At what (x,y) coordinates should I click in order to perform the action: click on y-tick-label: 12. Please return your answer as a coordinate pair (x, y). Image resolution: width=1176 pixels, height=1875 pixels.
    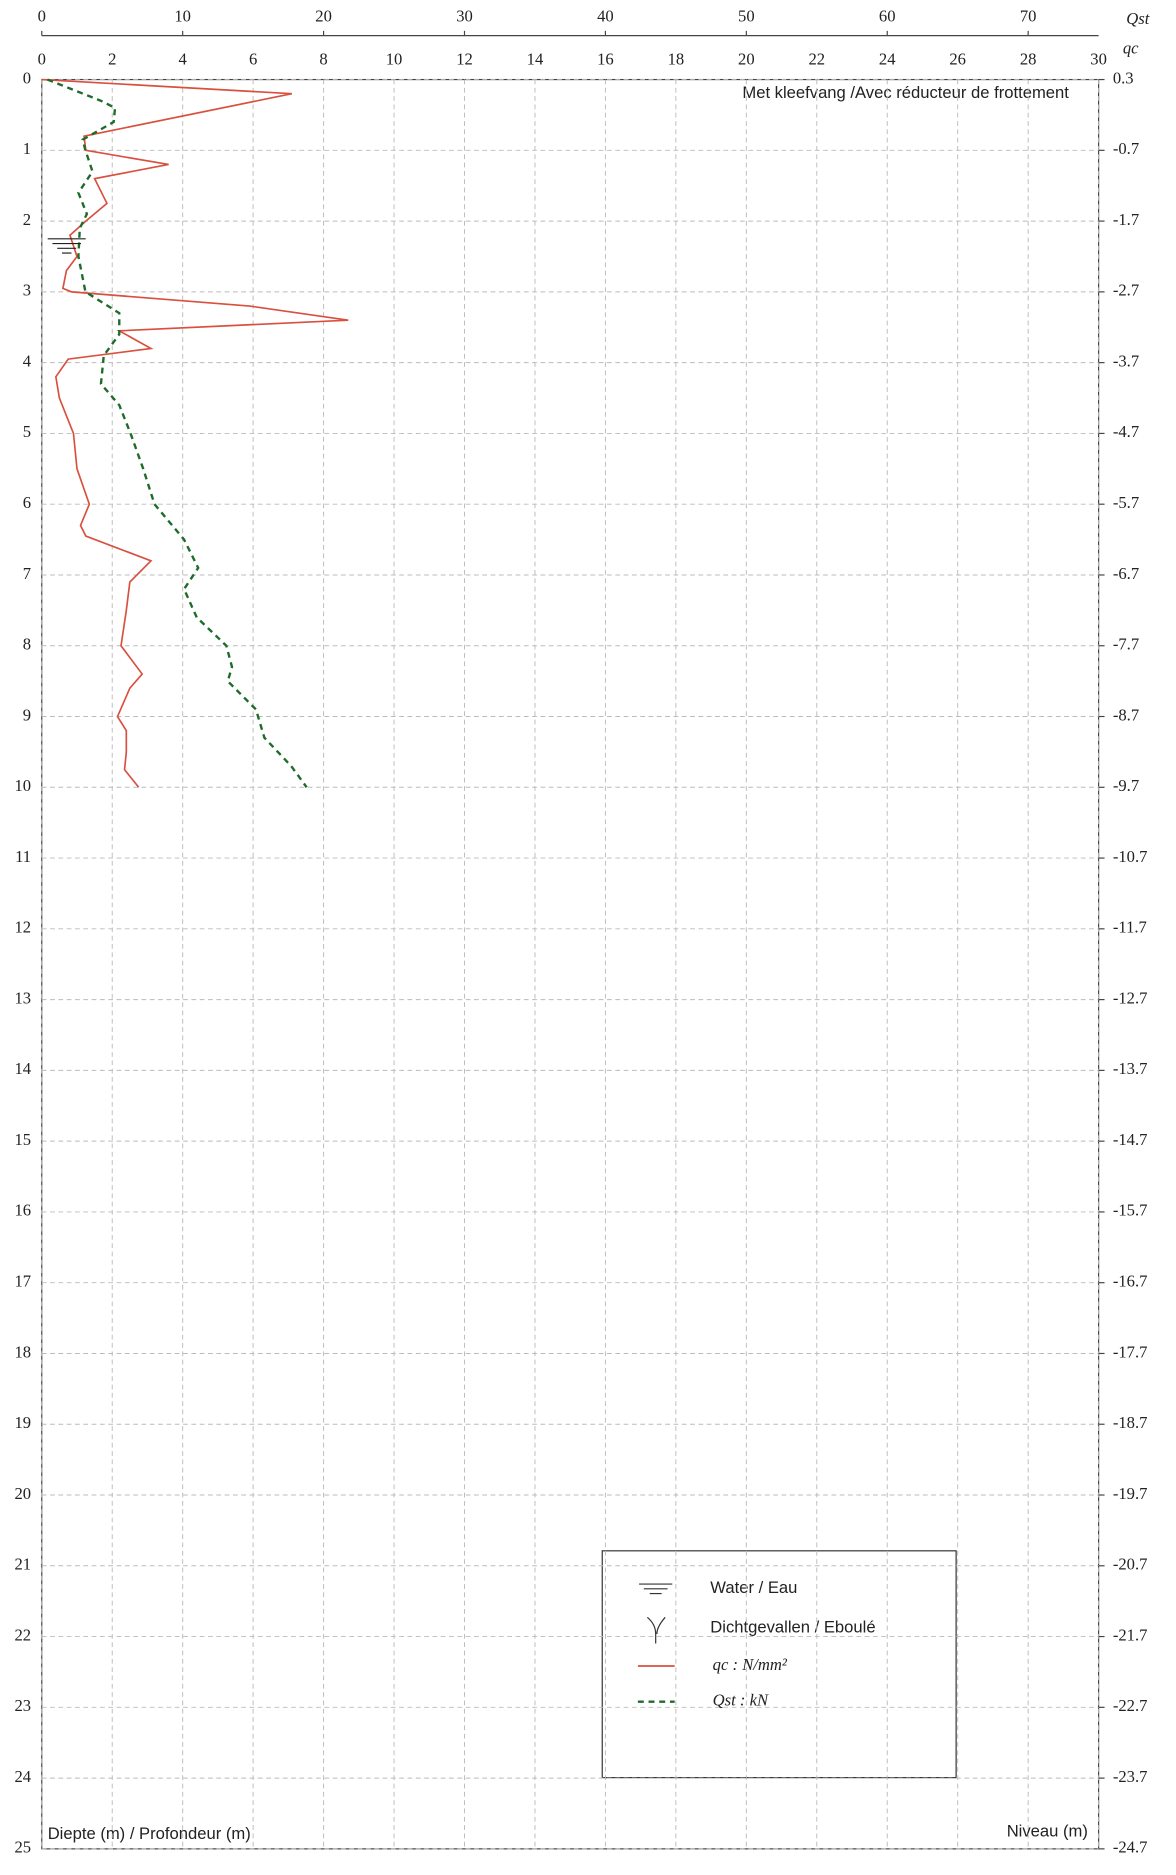
    Looking at the image, I should click on (22, 927).